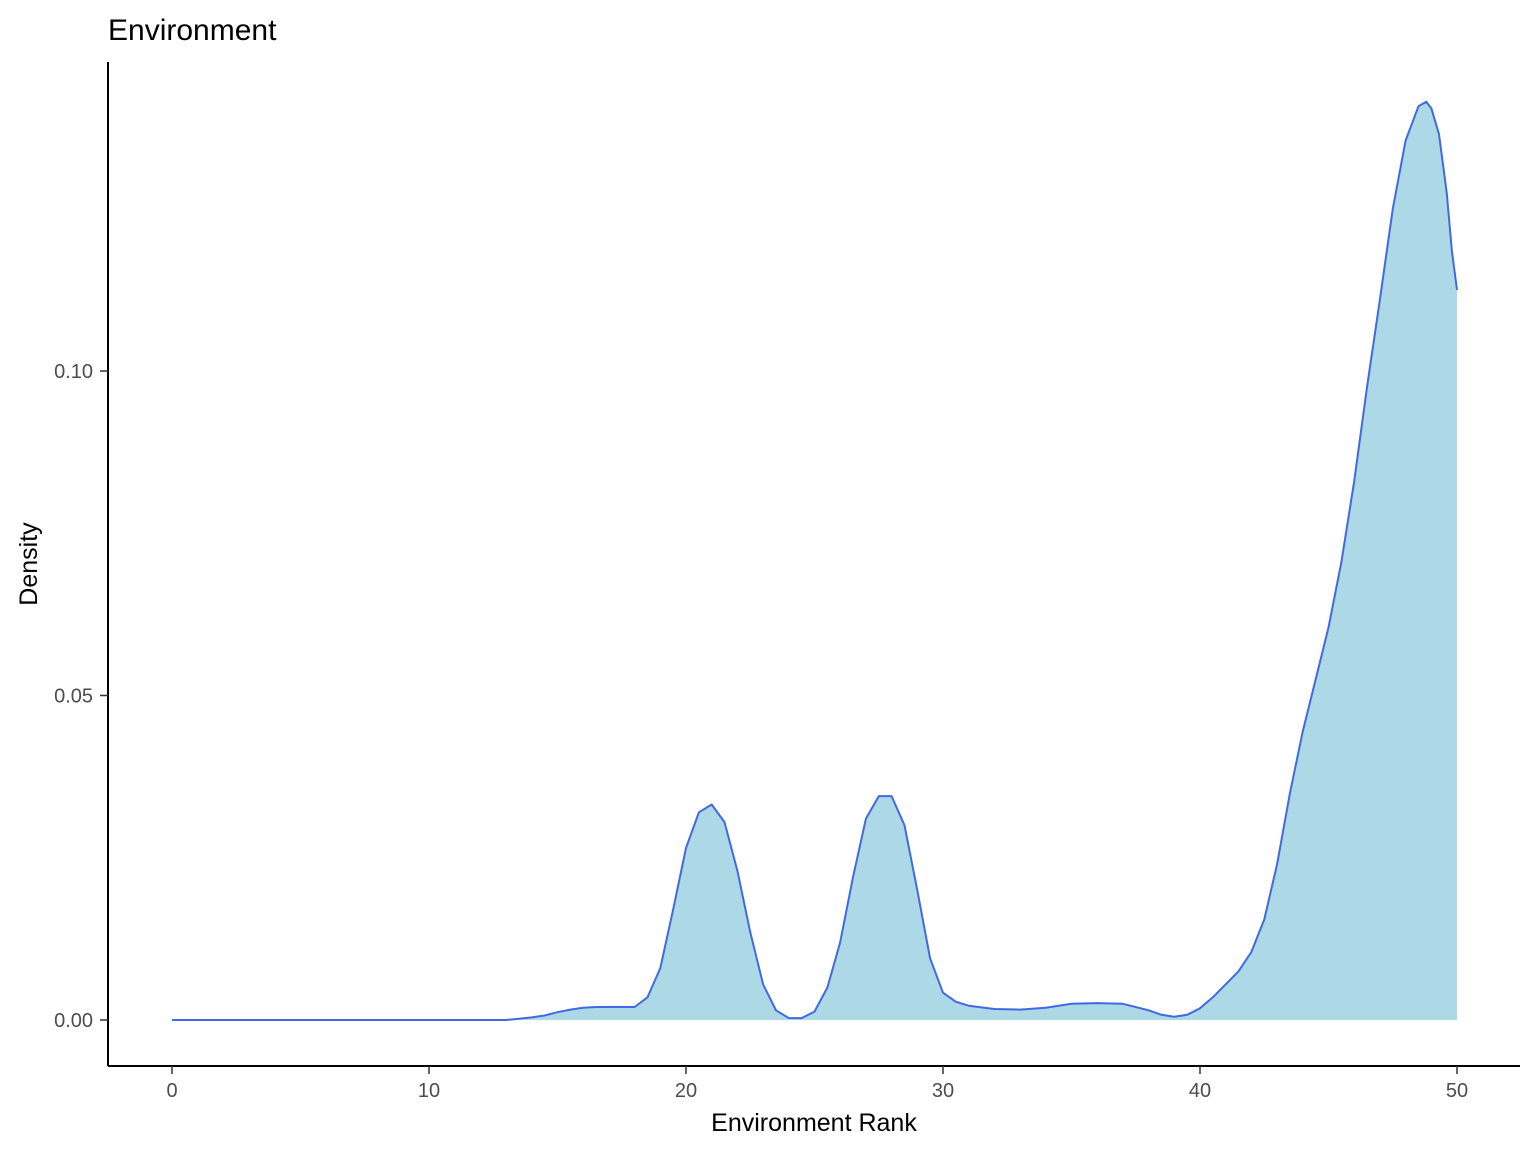 Image resolution: width=1536 pixels, height=1152 pixels. What do you see at coordinates (429, 1091) in the screenshot?
I see `x-tick-label: 10` at bounding box center [429, 1091].